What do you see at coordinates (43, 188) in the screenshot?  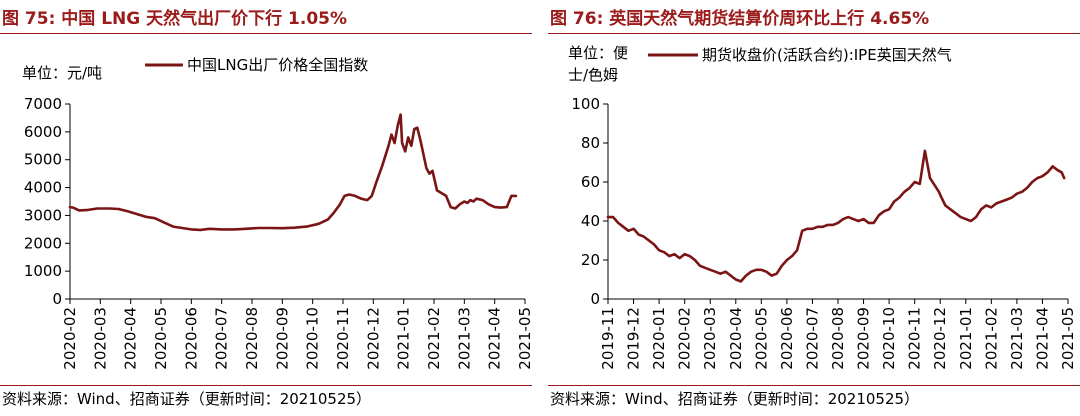 I see `y-tick-label: 4000` at bounding box center [43, 188].